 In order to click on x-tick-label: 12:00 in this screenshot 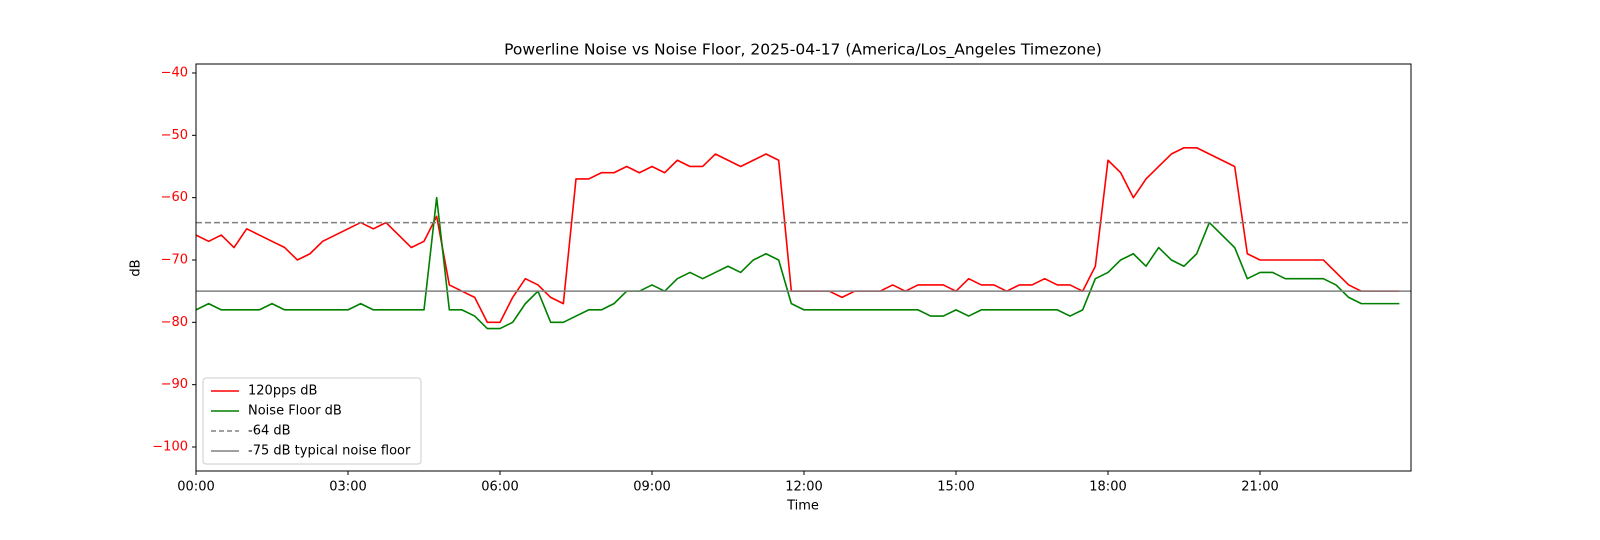, I will do `click(803, 487)`.